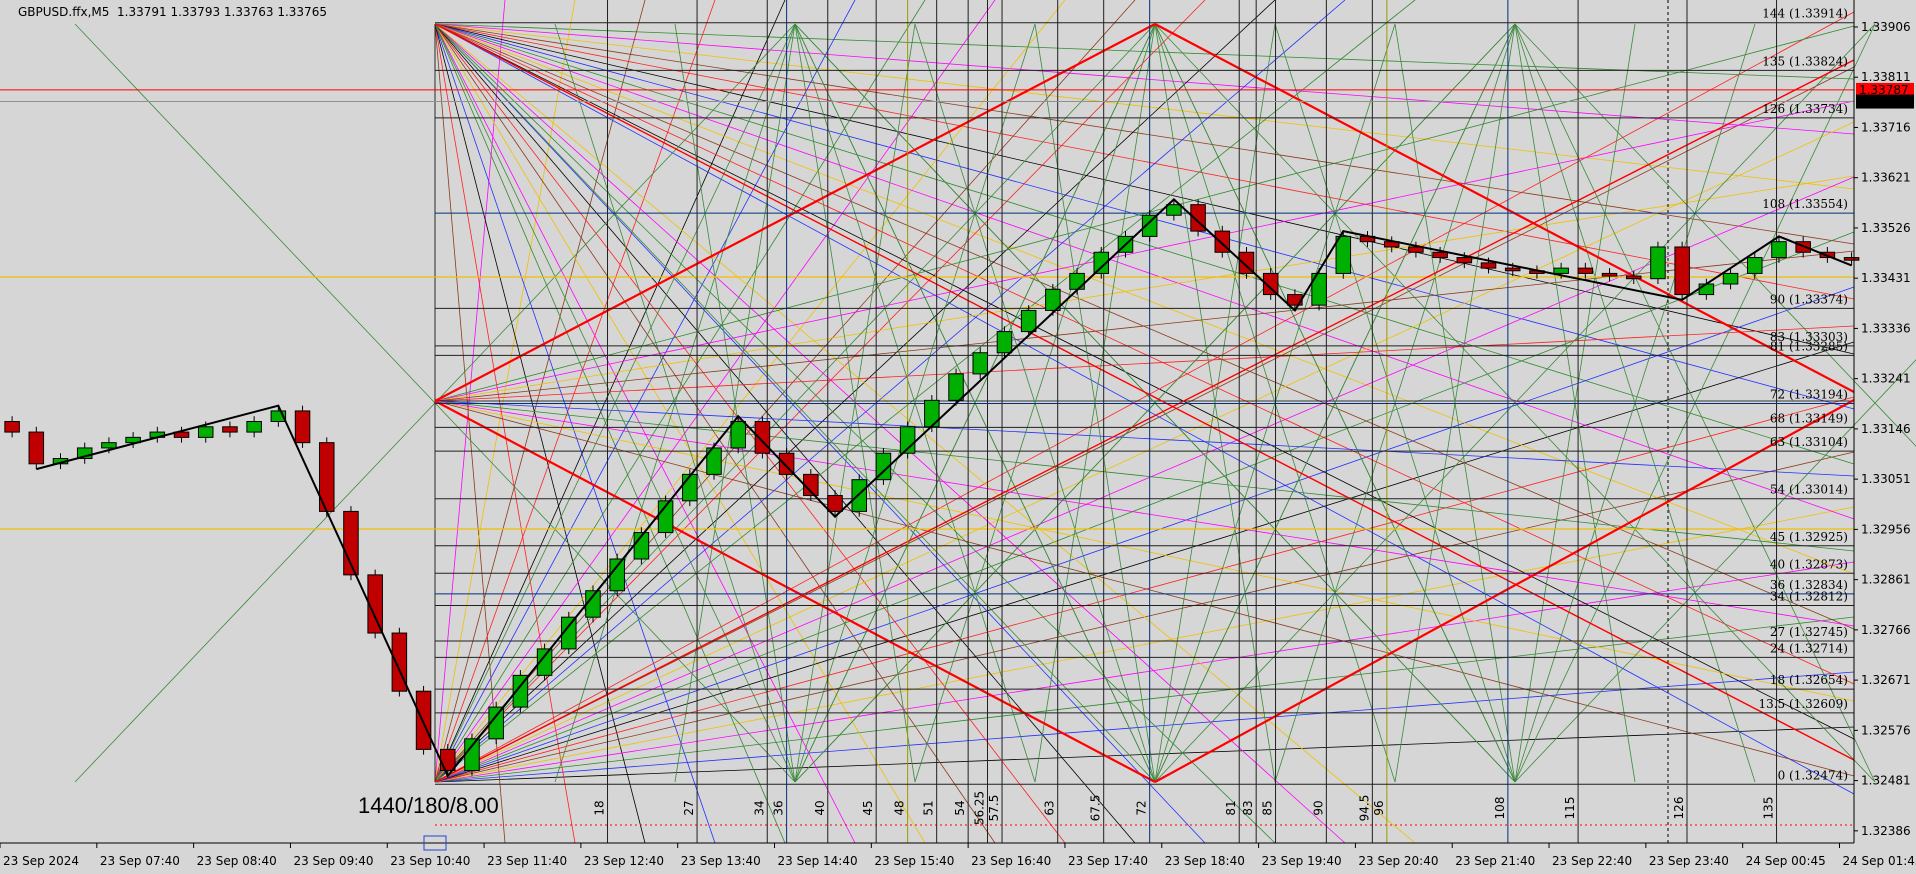  I want to click on price-level-label: 83 (1.33303), so click(1809, 337).